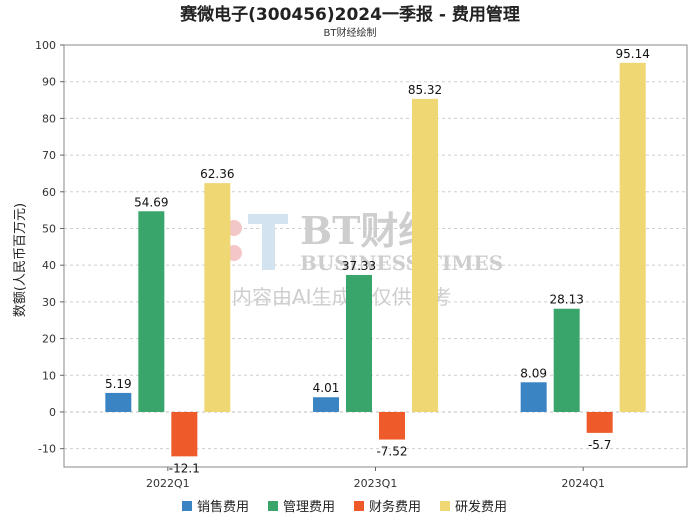  What do you see at coordinates (326, 388) in the screenshot?
I see `data-label: 4.01` at bounding box center [326, 388].